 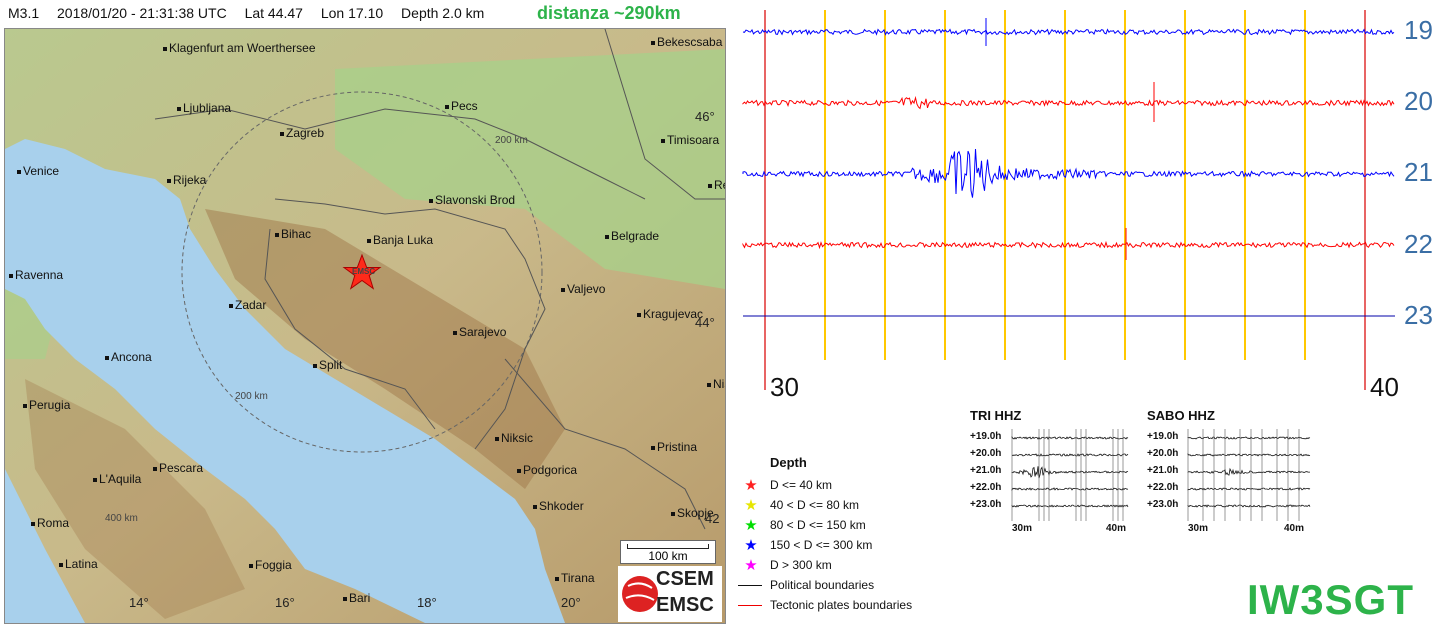 What do you see at coordinates (670, 314) in the screenshot?
I see `city-label: Kragujevac` at bounding box center [670, 314].